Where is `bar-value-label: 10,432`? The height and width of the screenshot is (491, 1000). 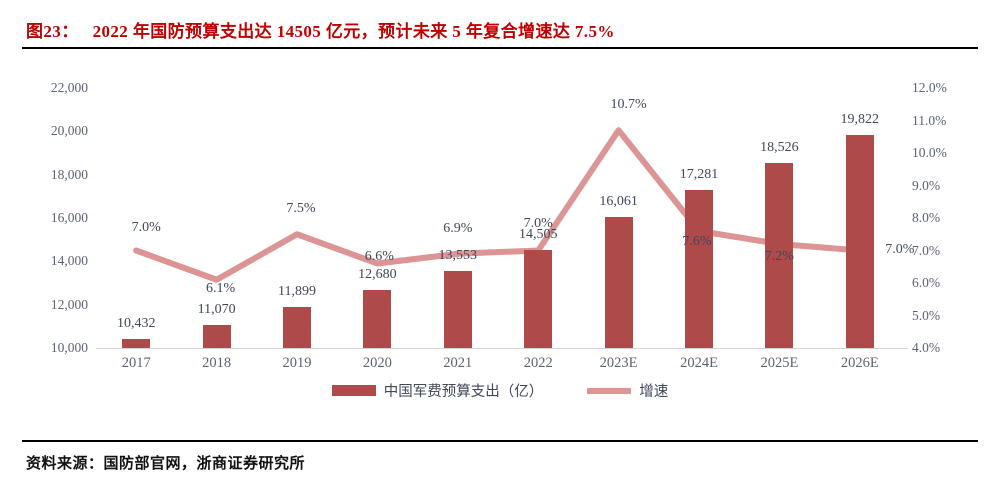
bar-value-label: 10,432 is located at coordinates (136, 323).